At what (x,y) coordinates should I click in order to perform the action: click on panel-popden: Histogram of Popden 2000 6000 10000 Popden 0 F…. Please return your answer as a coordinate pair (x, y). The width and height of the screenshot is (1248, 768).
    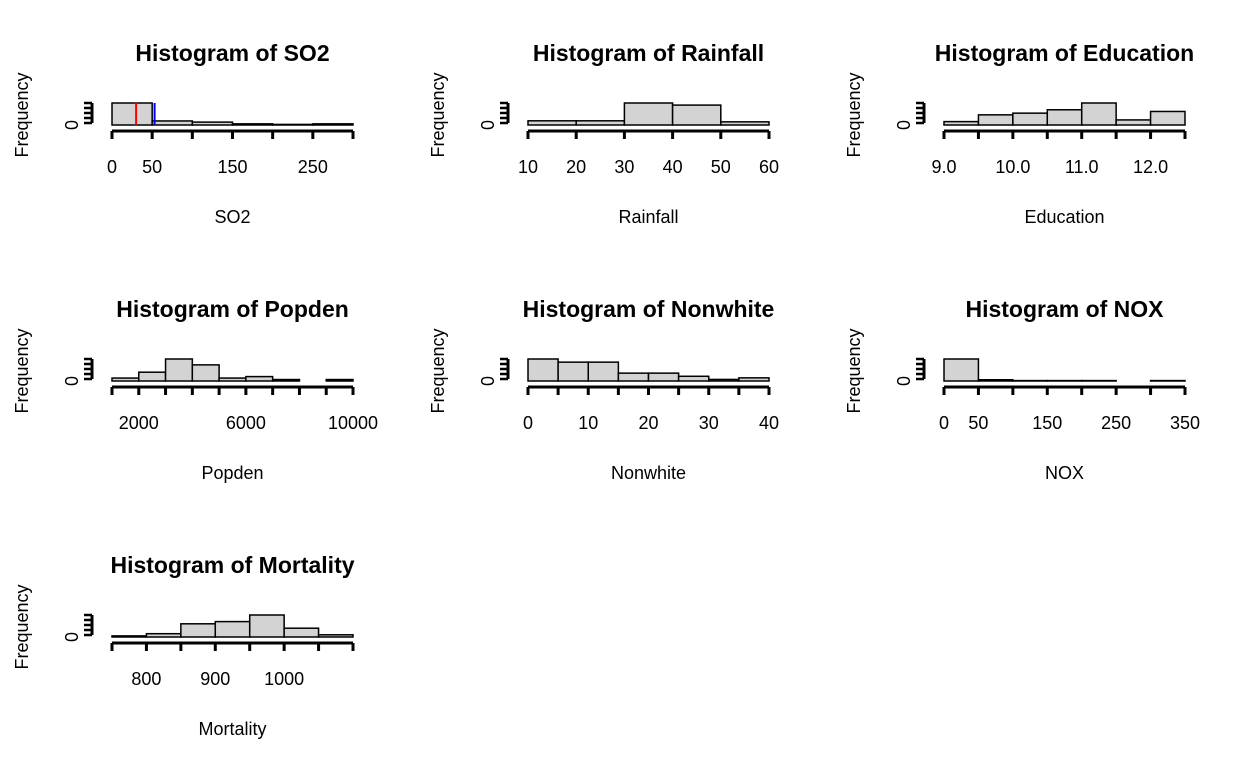
    Looking at the image, I should click on (195, 389).